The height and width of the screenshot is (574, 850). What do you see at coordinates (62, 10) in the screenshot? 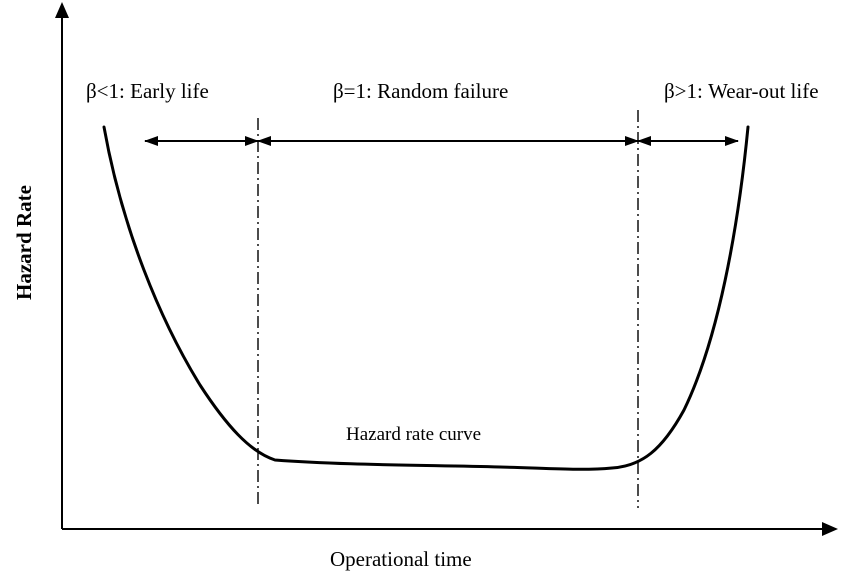
I see `y-axis-arrowhead` at bounding box center [62, 10].